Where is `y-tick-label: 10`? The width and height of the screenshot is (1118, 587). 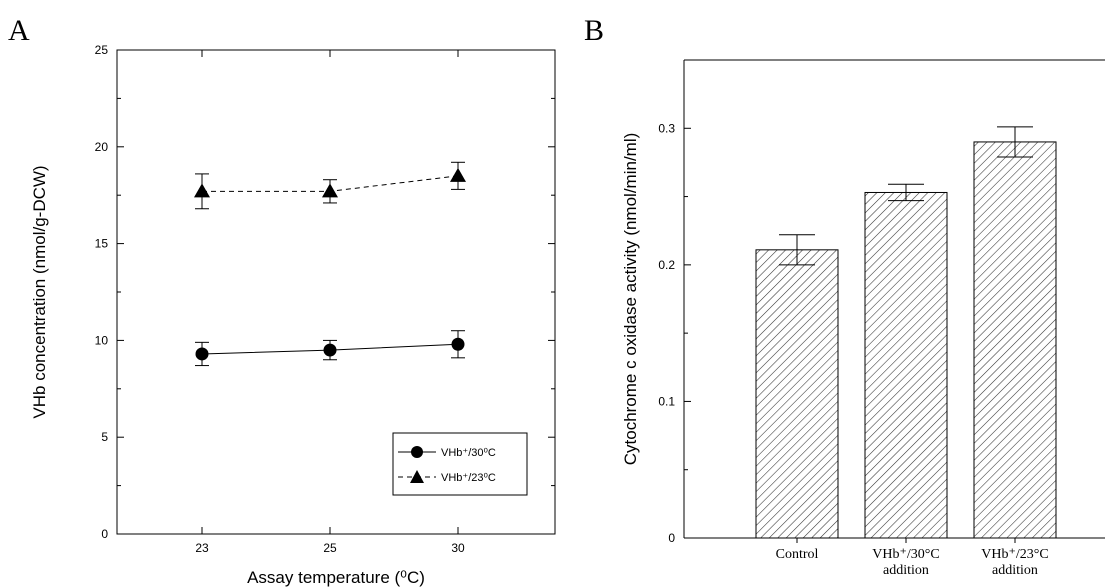 y-tick-label: 10 is located at coordinates (102, 340).